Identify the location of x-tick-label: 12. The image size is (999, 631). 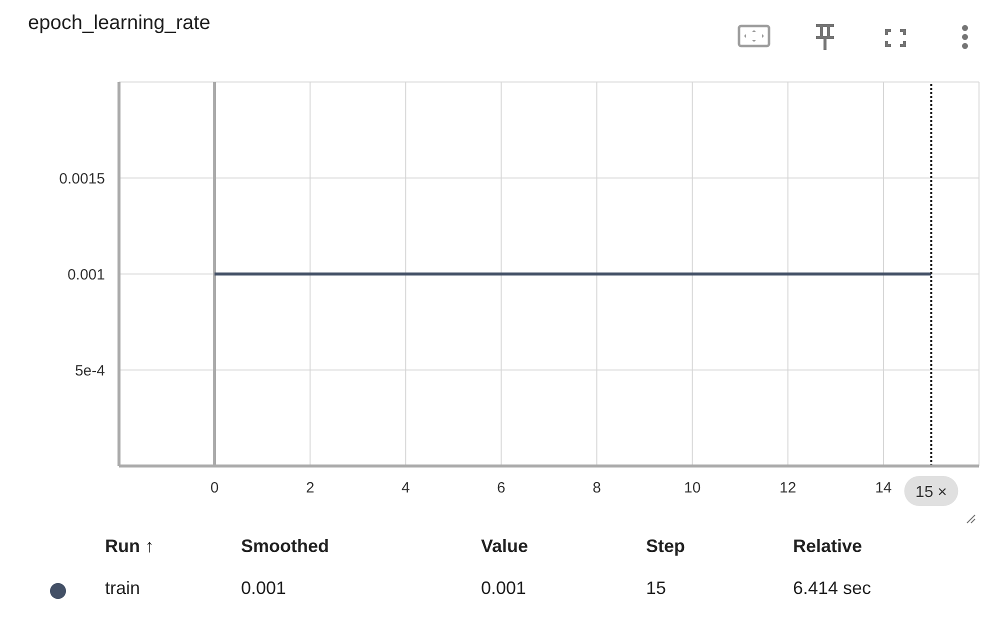
(788, 488).